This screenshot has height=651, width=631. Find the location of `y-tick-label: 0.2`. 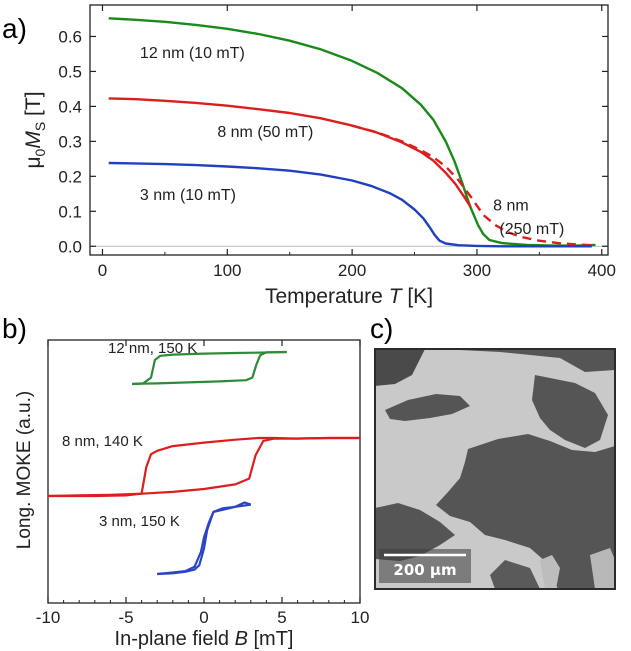

y-tick-label: 0.2 is located at coordinates (70, 176).